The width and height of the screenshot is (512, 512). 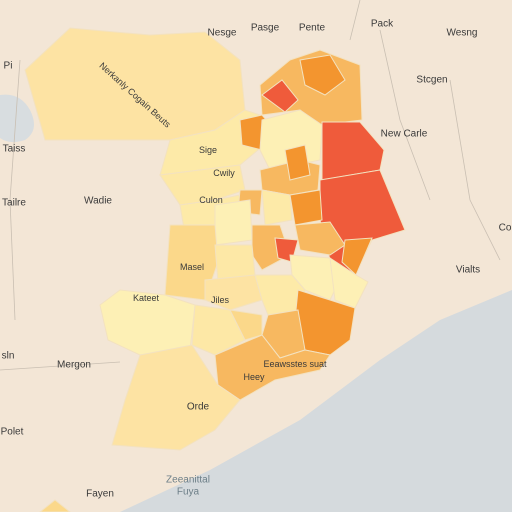 I want to click on water-label: Zeeanittal, so click(x=188, y=480).